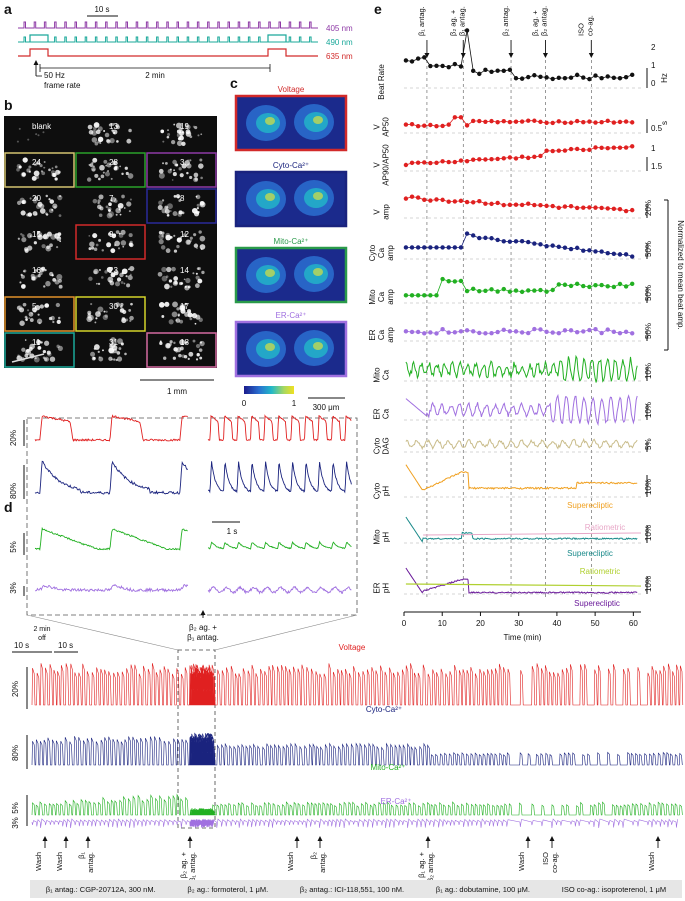 The width and height of the screenshot is (685, 901). Describe the element at coordinates (381, 296) in the screenshot. I see `row-label: Ca` at that location.